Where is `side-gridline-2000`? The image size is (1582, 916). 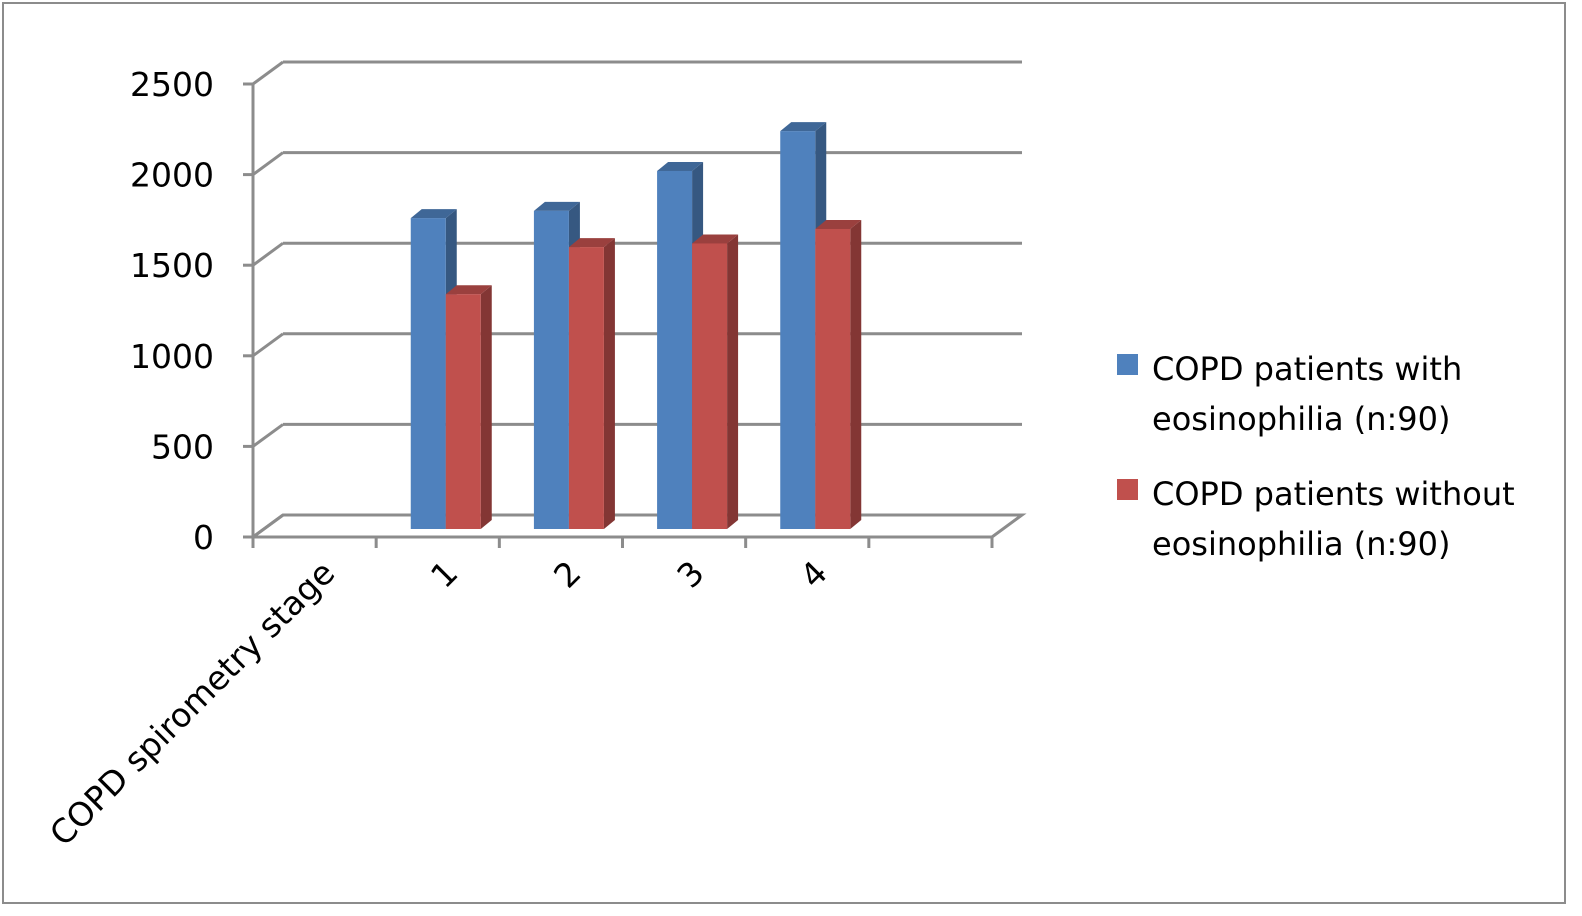 side-gridline-2000 is located at coordinates (268, 163).